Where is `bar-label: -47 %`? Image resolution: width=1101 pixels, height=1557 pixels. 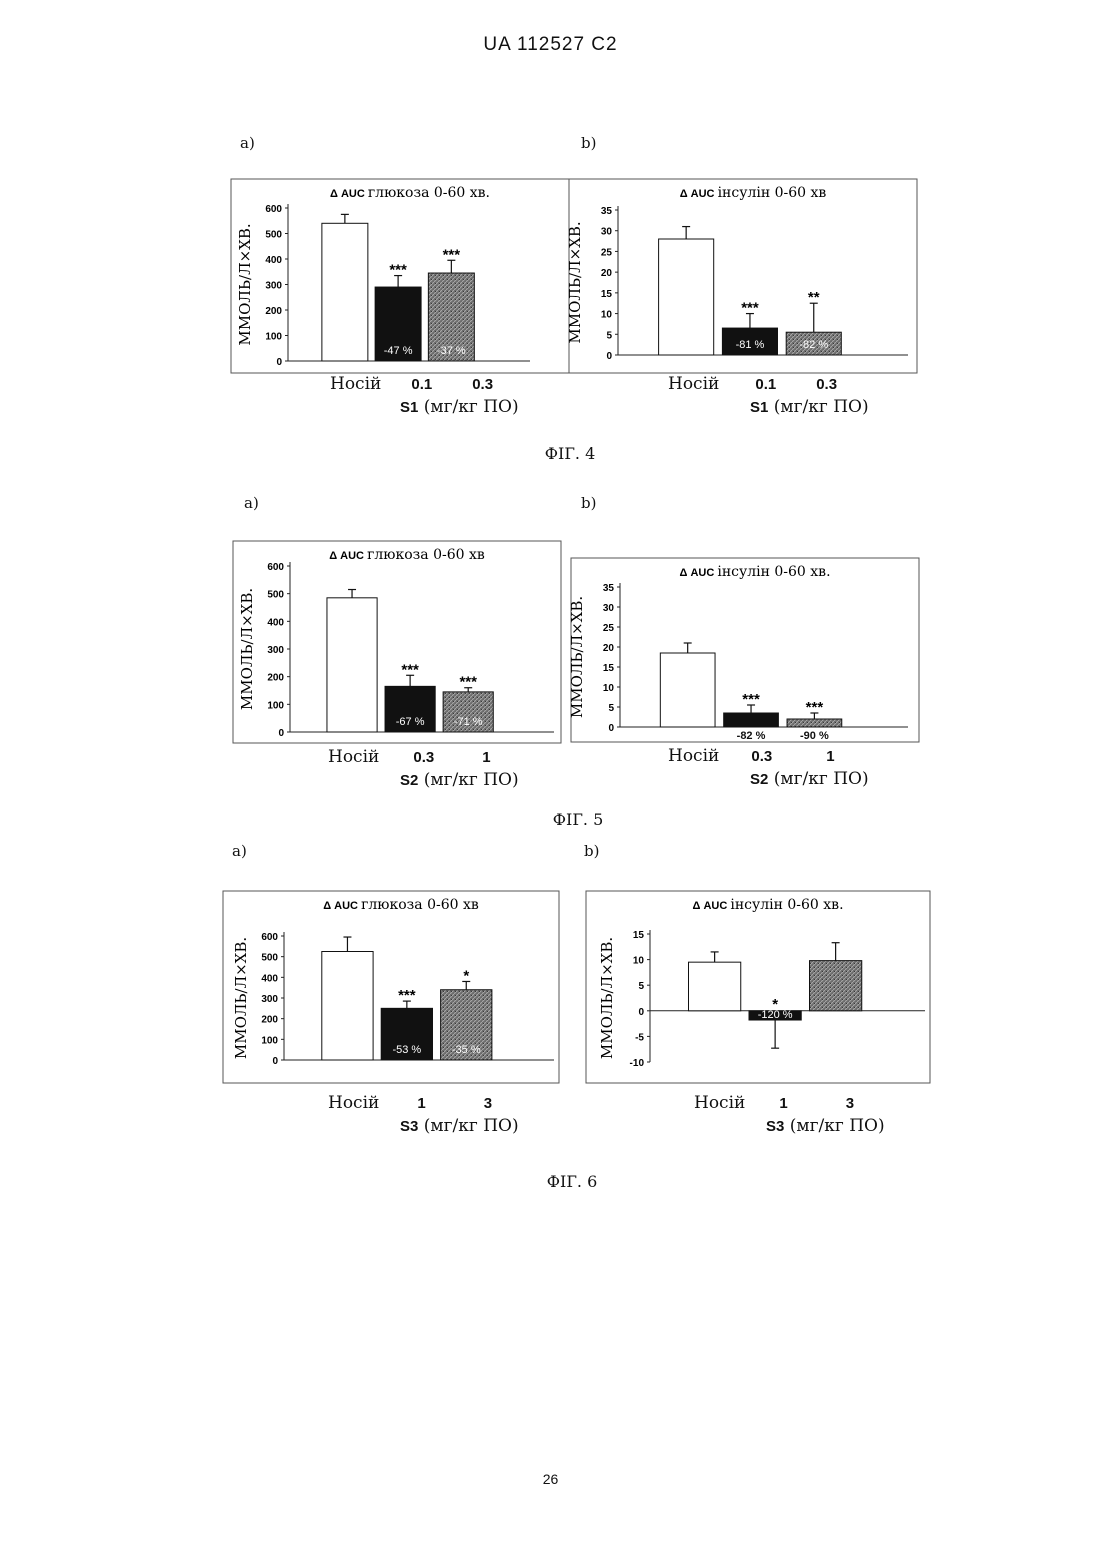 bar-label: -47 % is located at coordinates (398, 351).